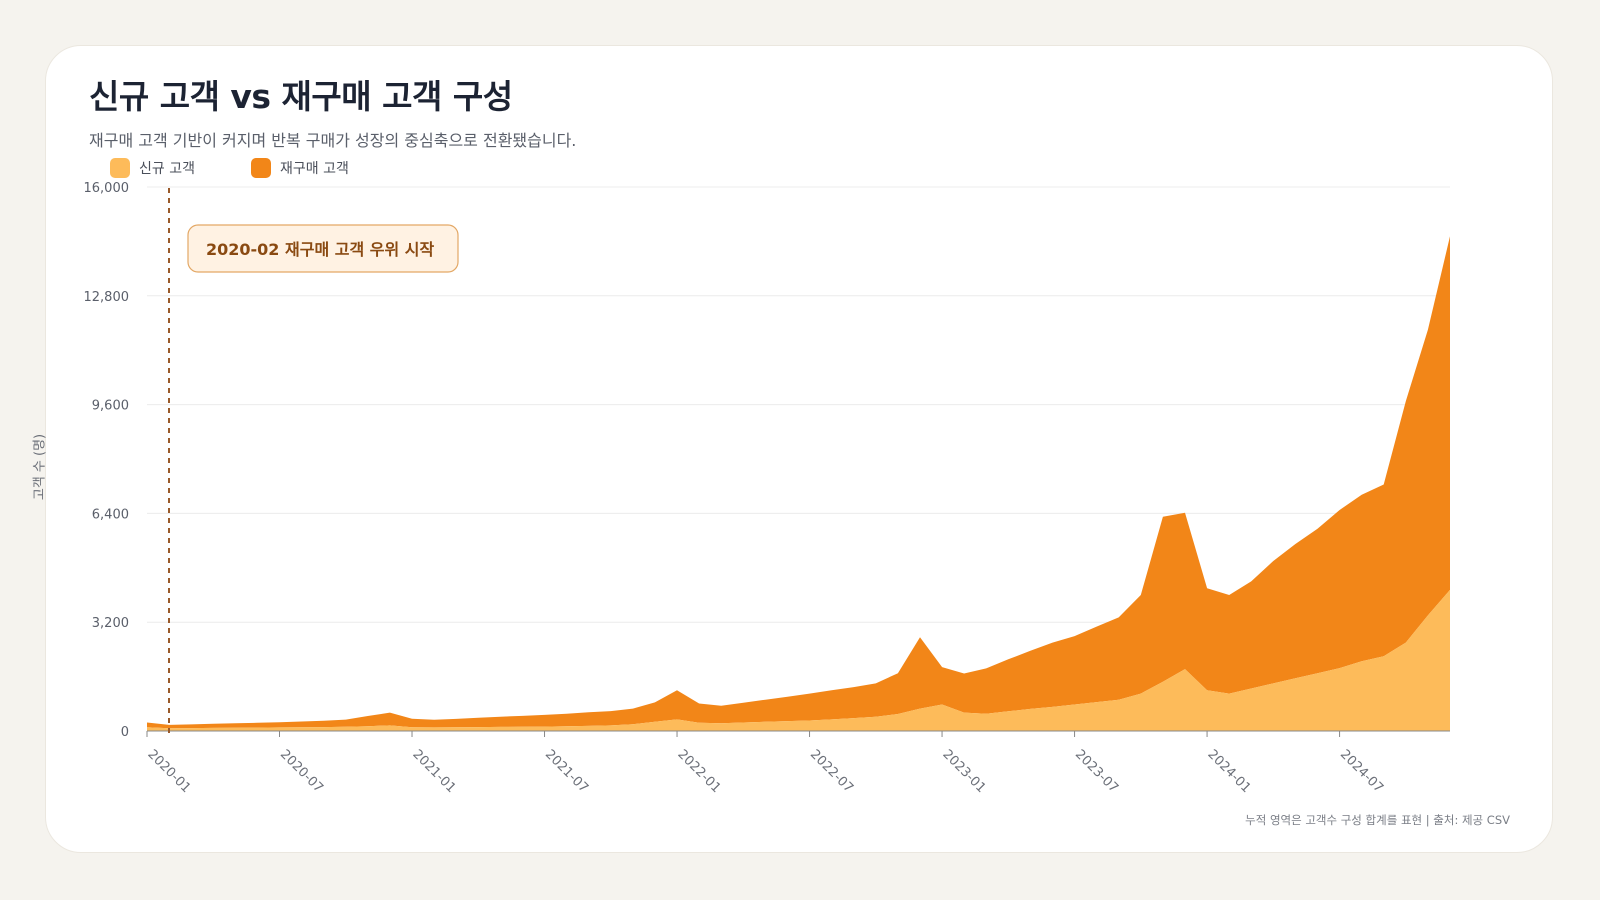  Describe the element at coordinates (107, 188) in the screenshot. I see `y-tick-label: 16,000` at that location.